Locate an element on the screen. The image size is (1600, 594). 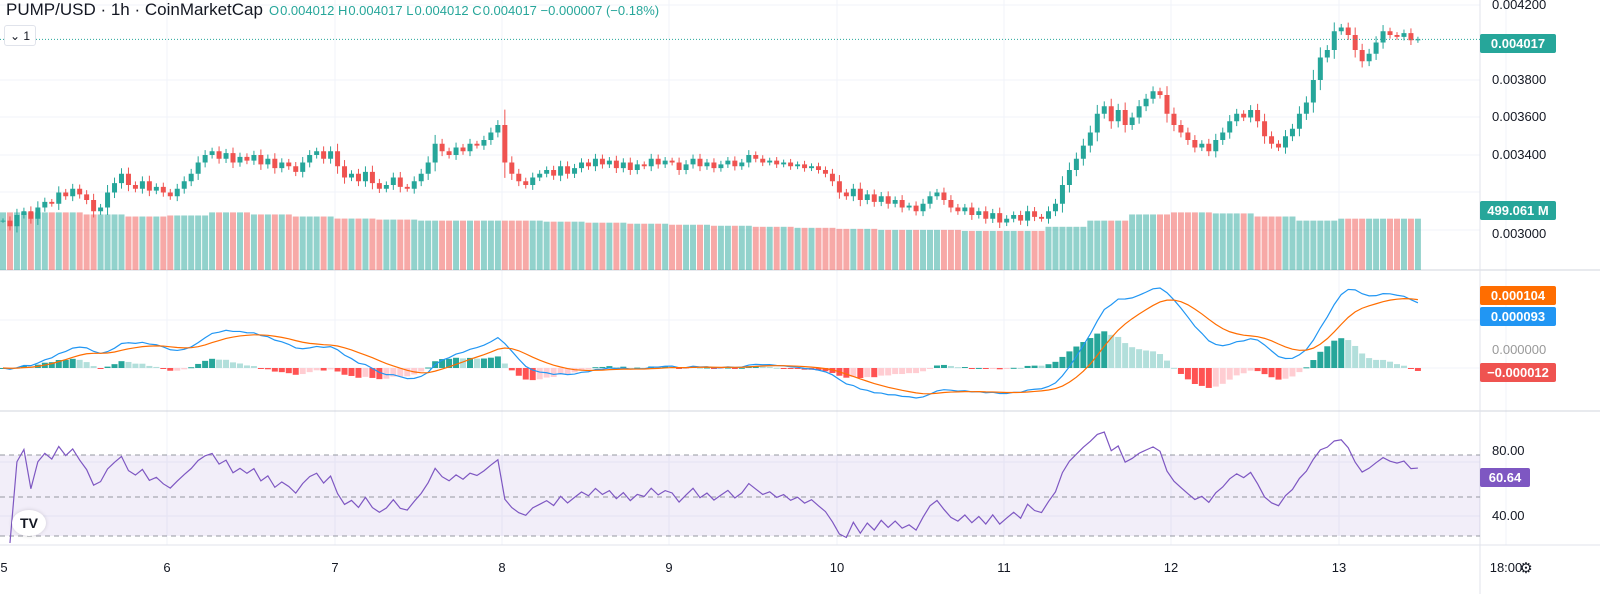
settings-gear-icon: ⚙ is located at coordinates (1526, 568).